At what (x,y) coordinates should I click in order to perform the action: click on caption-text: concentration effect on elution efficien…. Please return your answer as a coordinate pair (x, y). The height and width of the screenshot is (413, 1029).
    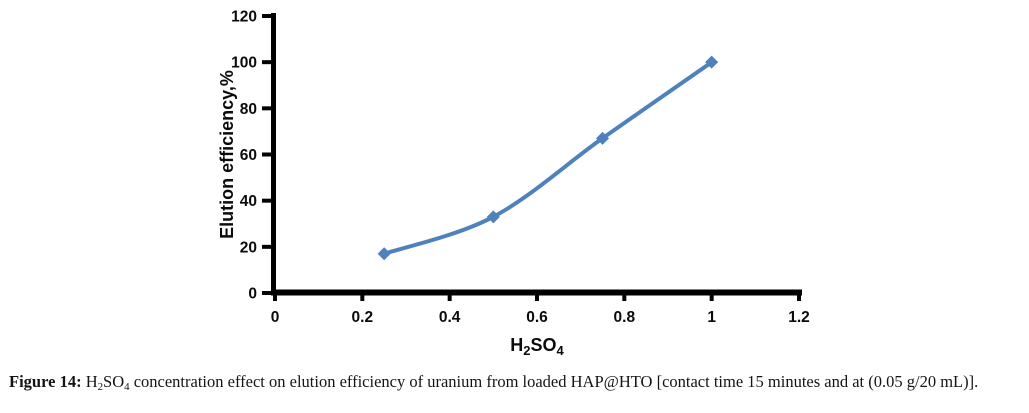
    Looking at the image, I should click on (554, 381).